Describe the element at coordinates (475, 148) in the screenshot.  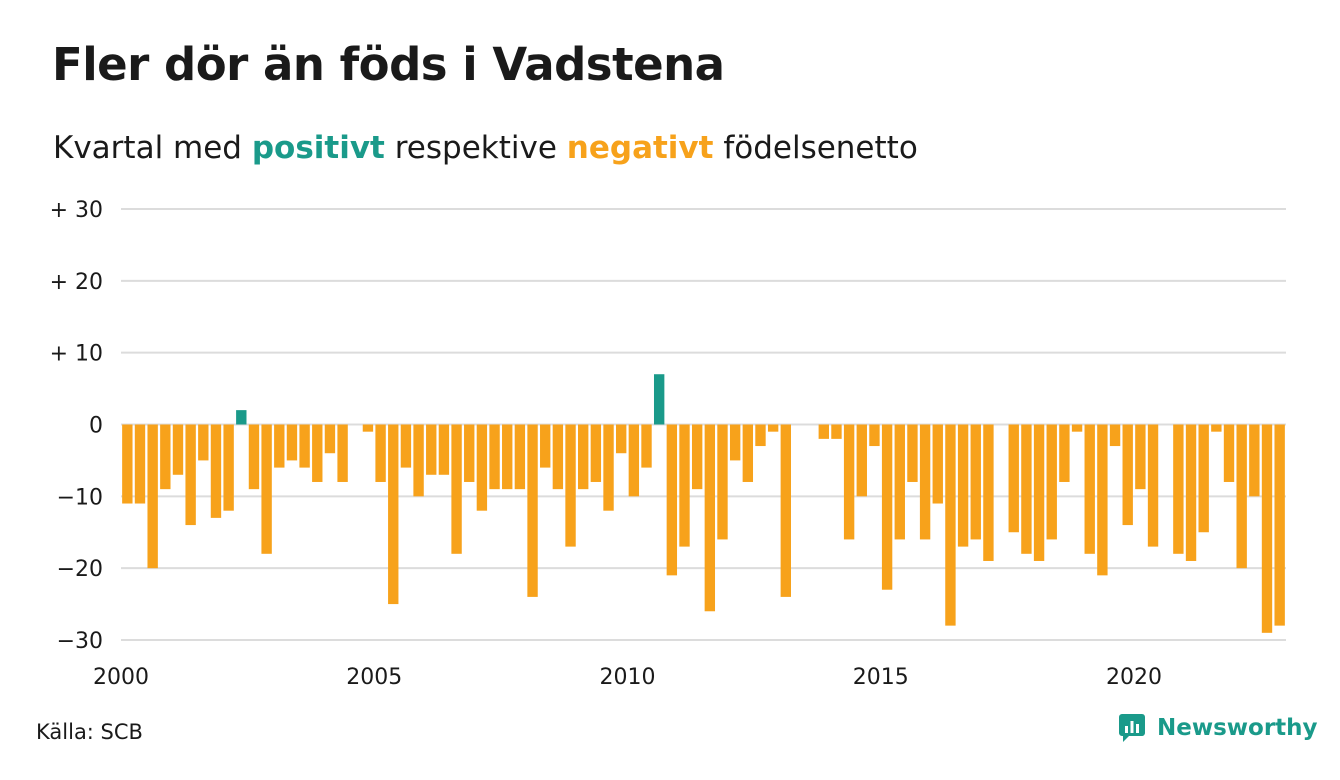
I see `subtitle-middle: respektive` at that location.